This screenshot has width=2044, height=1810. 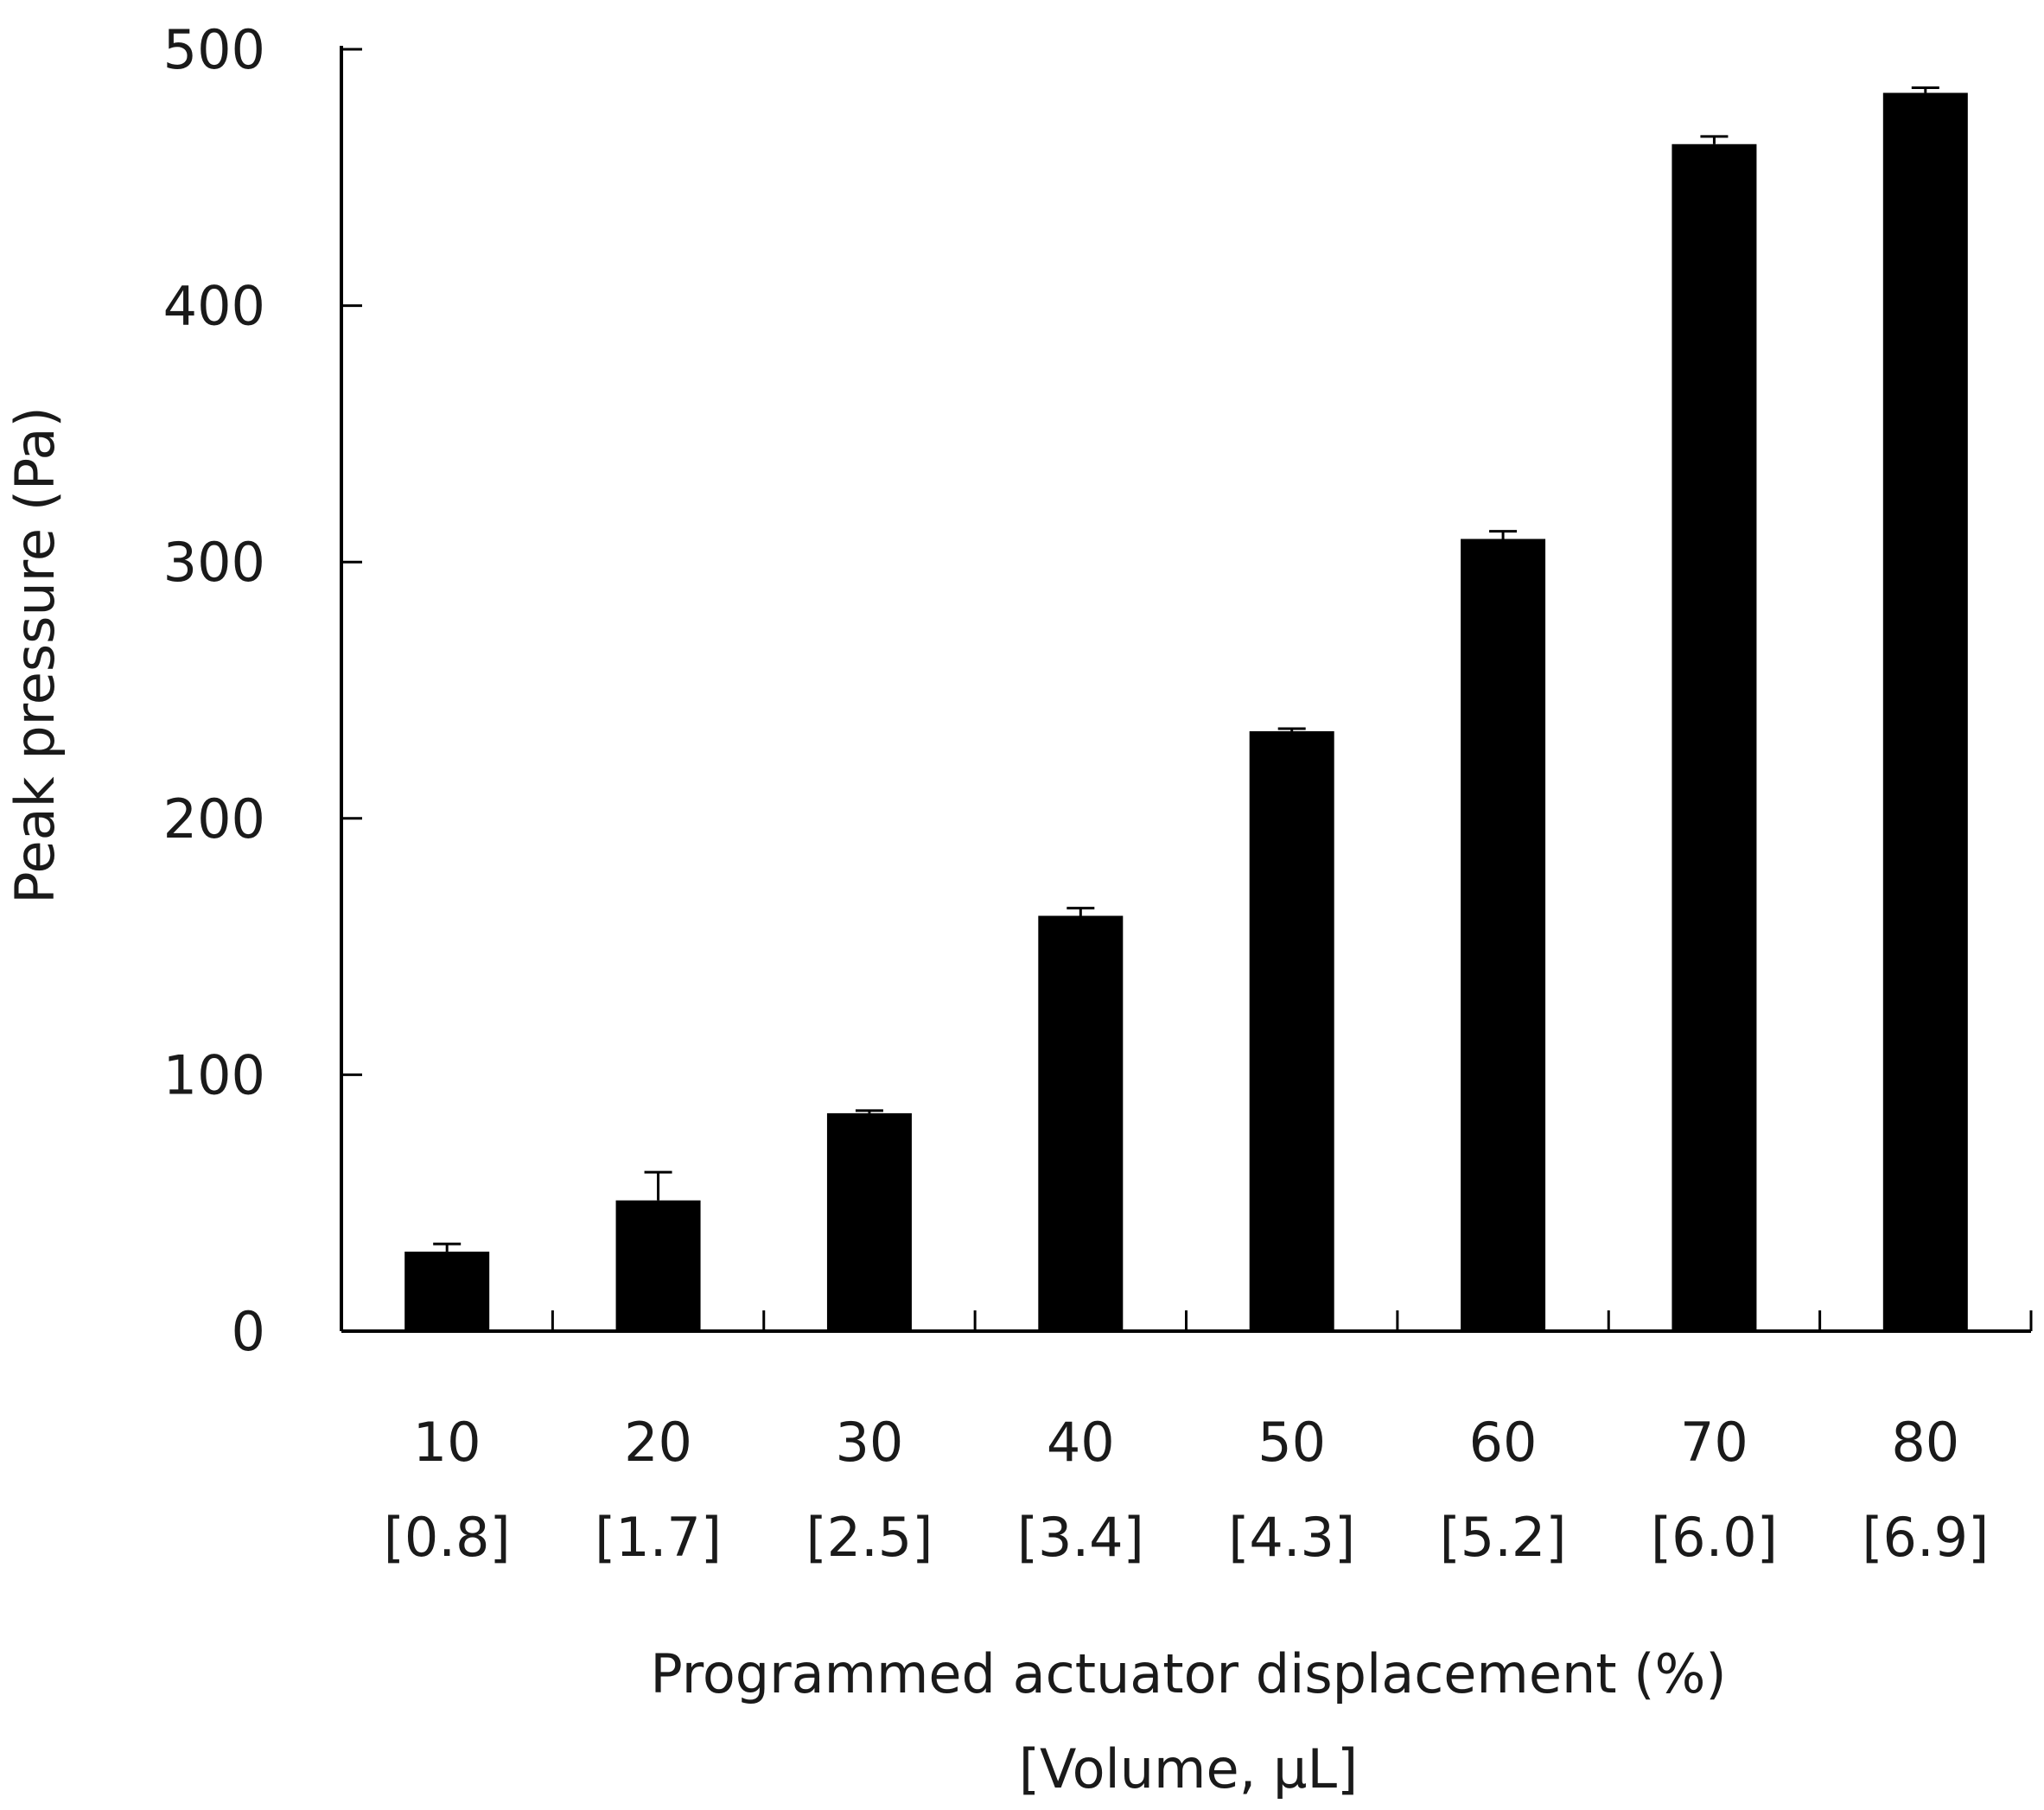 I want to click on y-tick-label: 300, so click(x=214, y=562).